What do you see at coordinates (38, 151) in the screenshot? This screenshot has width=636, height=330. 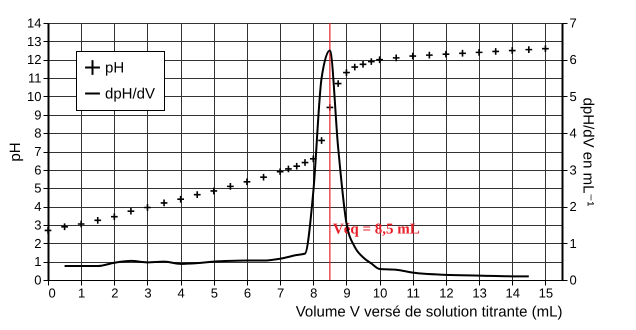 I see `y-tick-label: 7` at bounding box center [38, 151].